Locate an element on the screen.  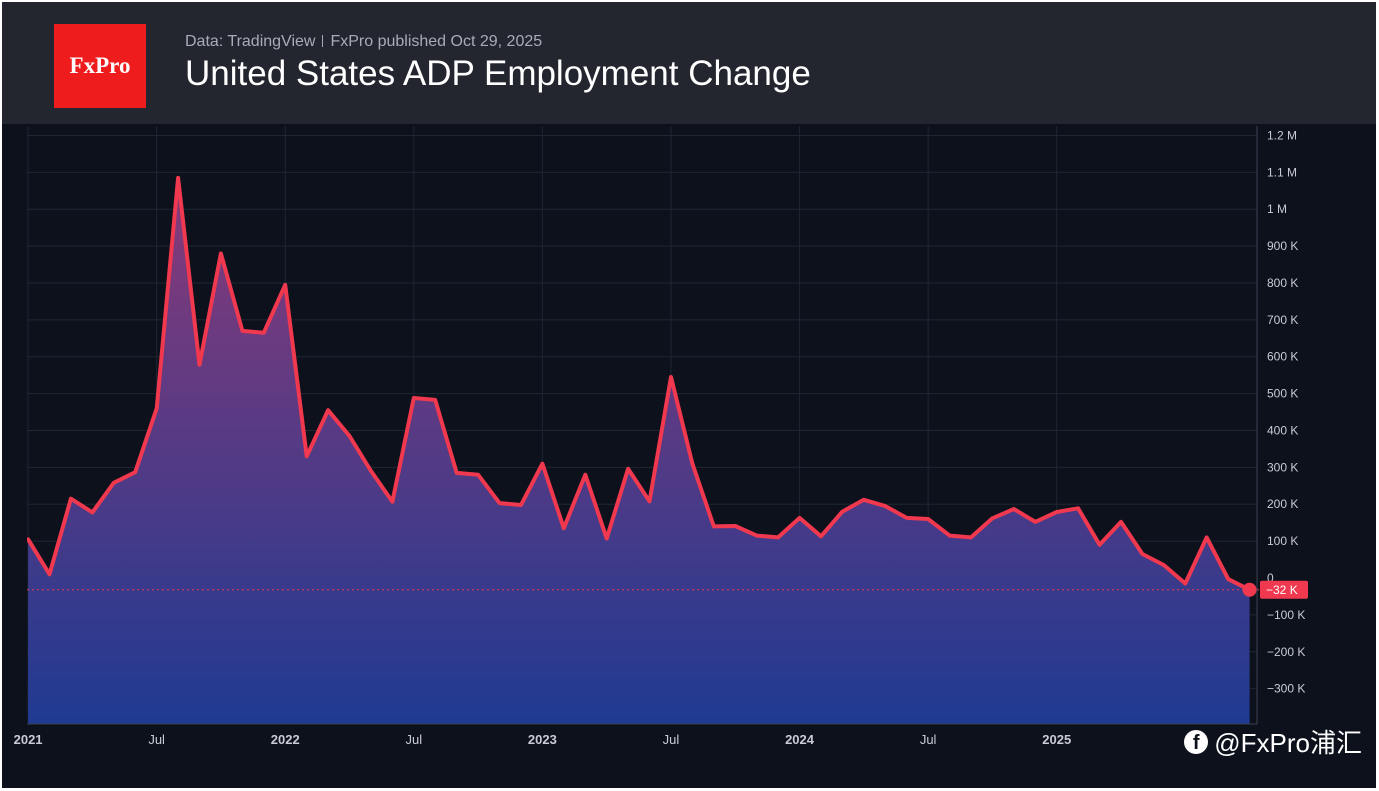
last-value-dot is located at coordinates (1249, 589).